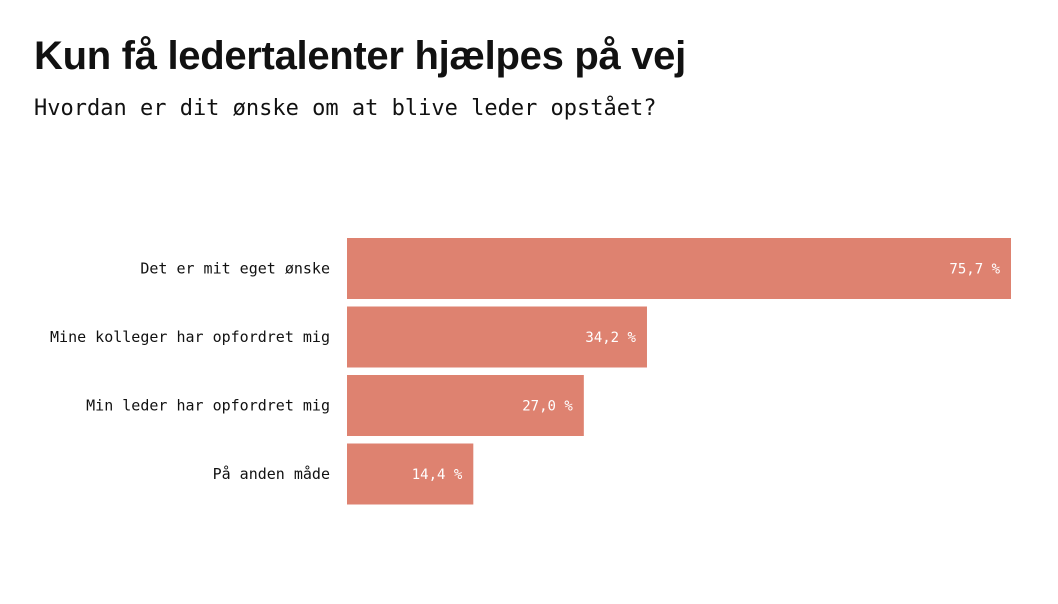 Image resolution: width=1058 pixels, height=604 pixels. What do you see at coordinates (208, 406) in the screenshot?
I see `category-label: Min leder har opfordret mig` at bounding box center [208, 406].